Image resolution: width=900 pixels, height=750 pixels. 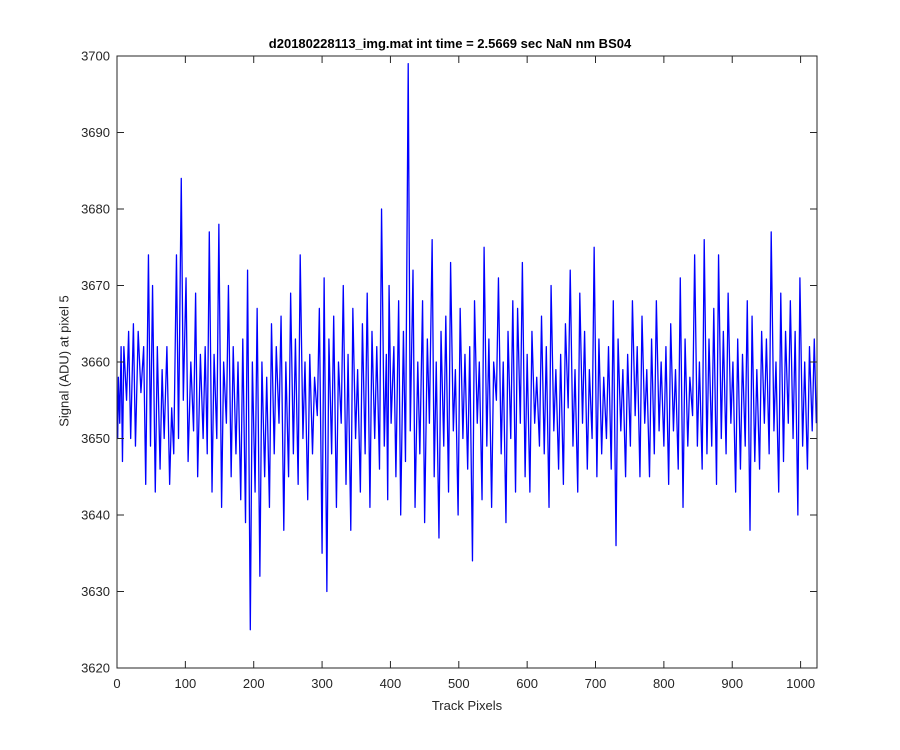 What do you see at coordinates (664, 683) in the screenshot?
I see `x-tick-label: 800` at bounding box center [664, 683].